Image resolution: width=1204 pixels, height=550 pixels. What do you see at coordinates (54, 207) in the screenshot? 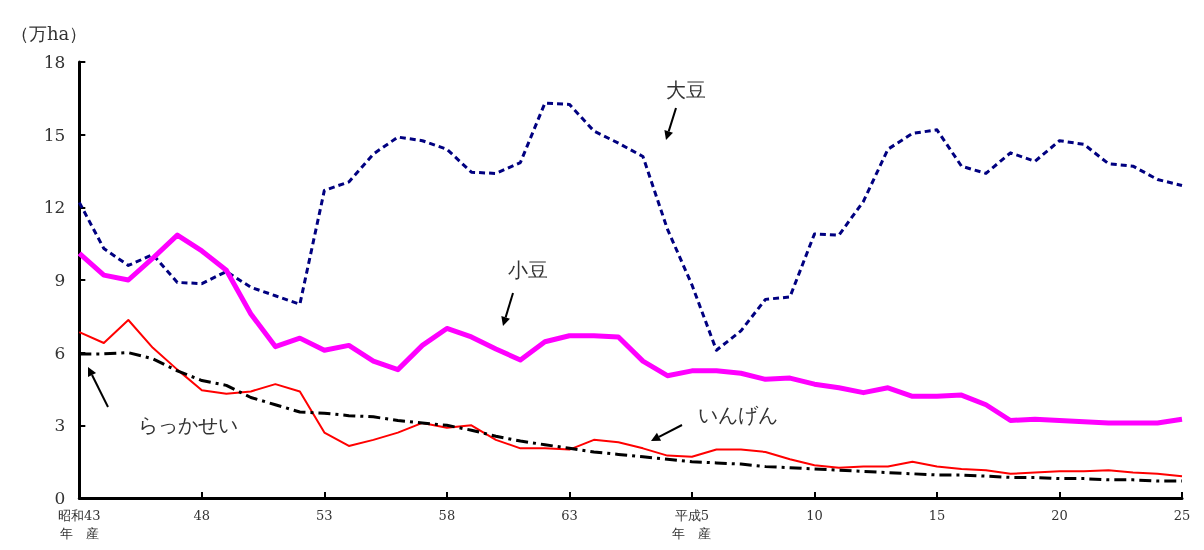
I see `y-tick-label: 12` at bounding box center [54, 207].